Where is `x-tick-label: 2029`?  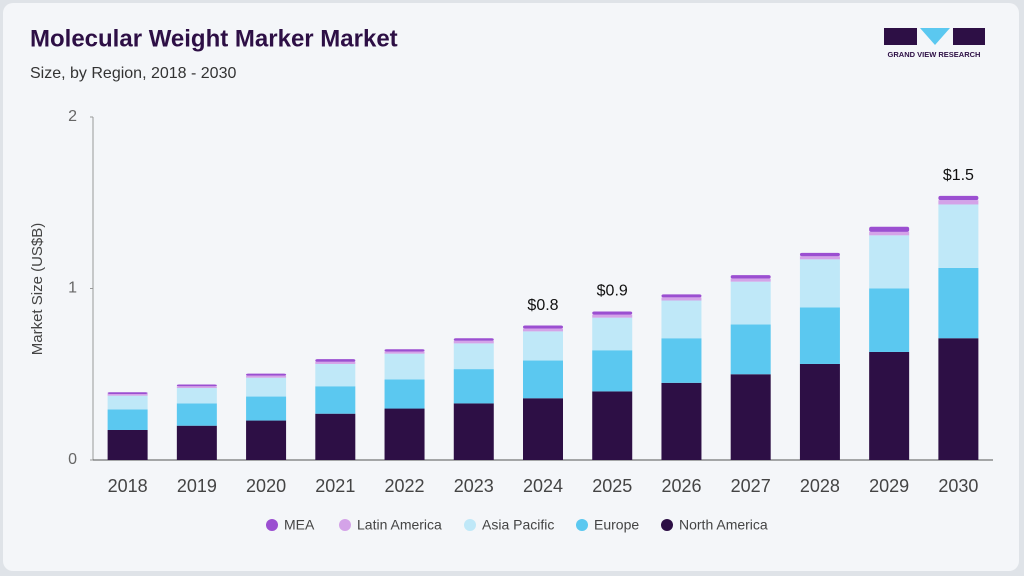 x-tick-label: 2029 is located at coordinates (889, 486).